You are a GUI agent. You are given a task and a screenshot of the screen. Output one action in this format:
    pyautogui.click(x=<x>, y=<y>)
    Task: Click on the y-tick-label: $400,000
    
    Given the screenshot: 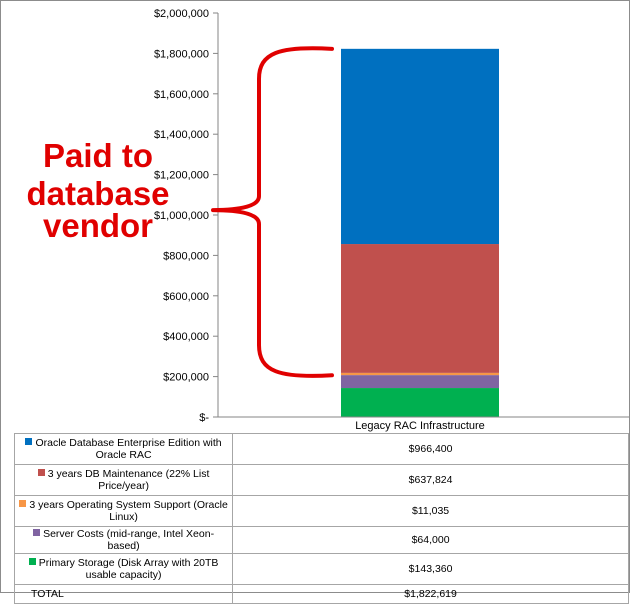 What is the action you would take?
    pyautogui.click(x=186, y=337)
    